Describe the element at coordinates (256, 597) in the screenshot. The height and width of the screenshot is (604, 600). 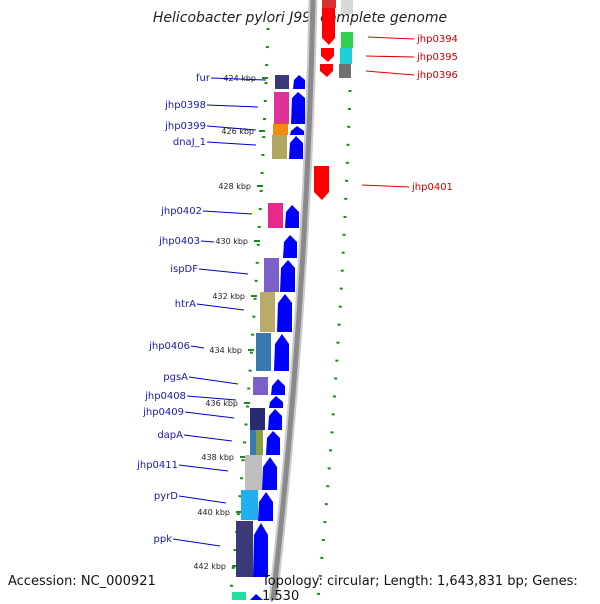
I see `gene-fragment` at that location.